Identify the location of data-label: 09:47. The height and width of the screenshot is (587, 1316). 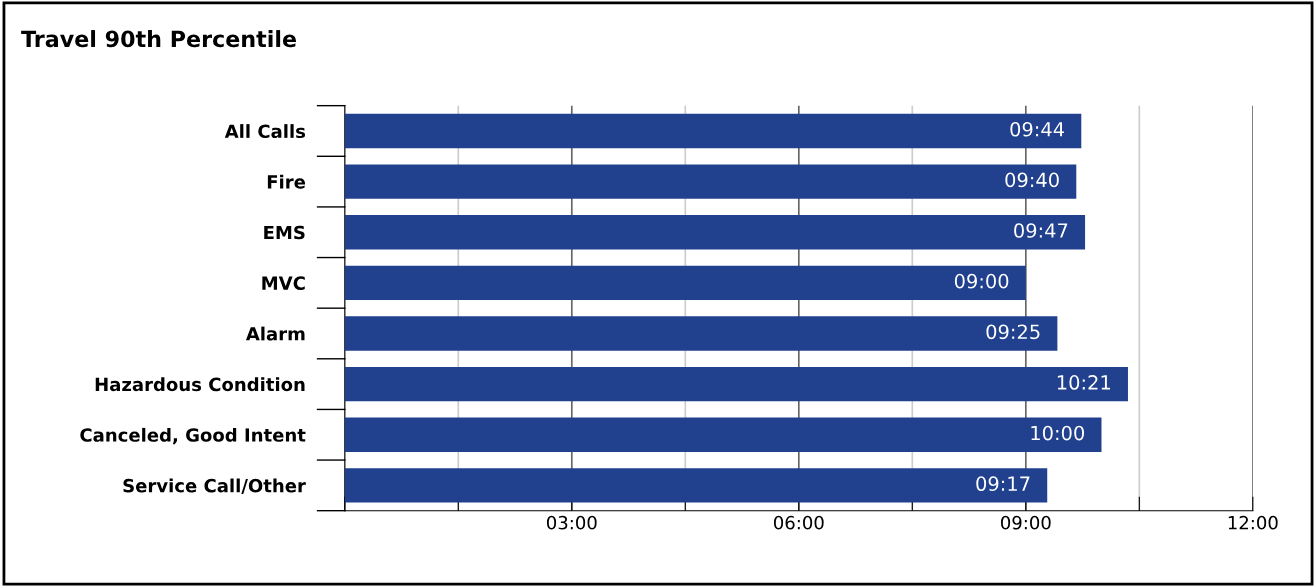
(1041, 230).